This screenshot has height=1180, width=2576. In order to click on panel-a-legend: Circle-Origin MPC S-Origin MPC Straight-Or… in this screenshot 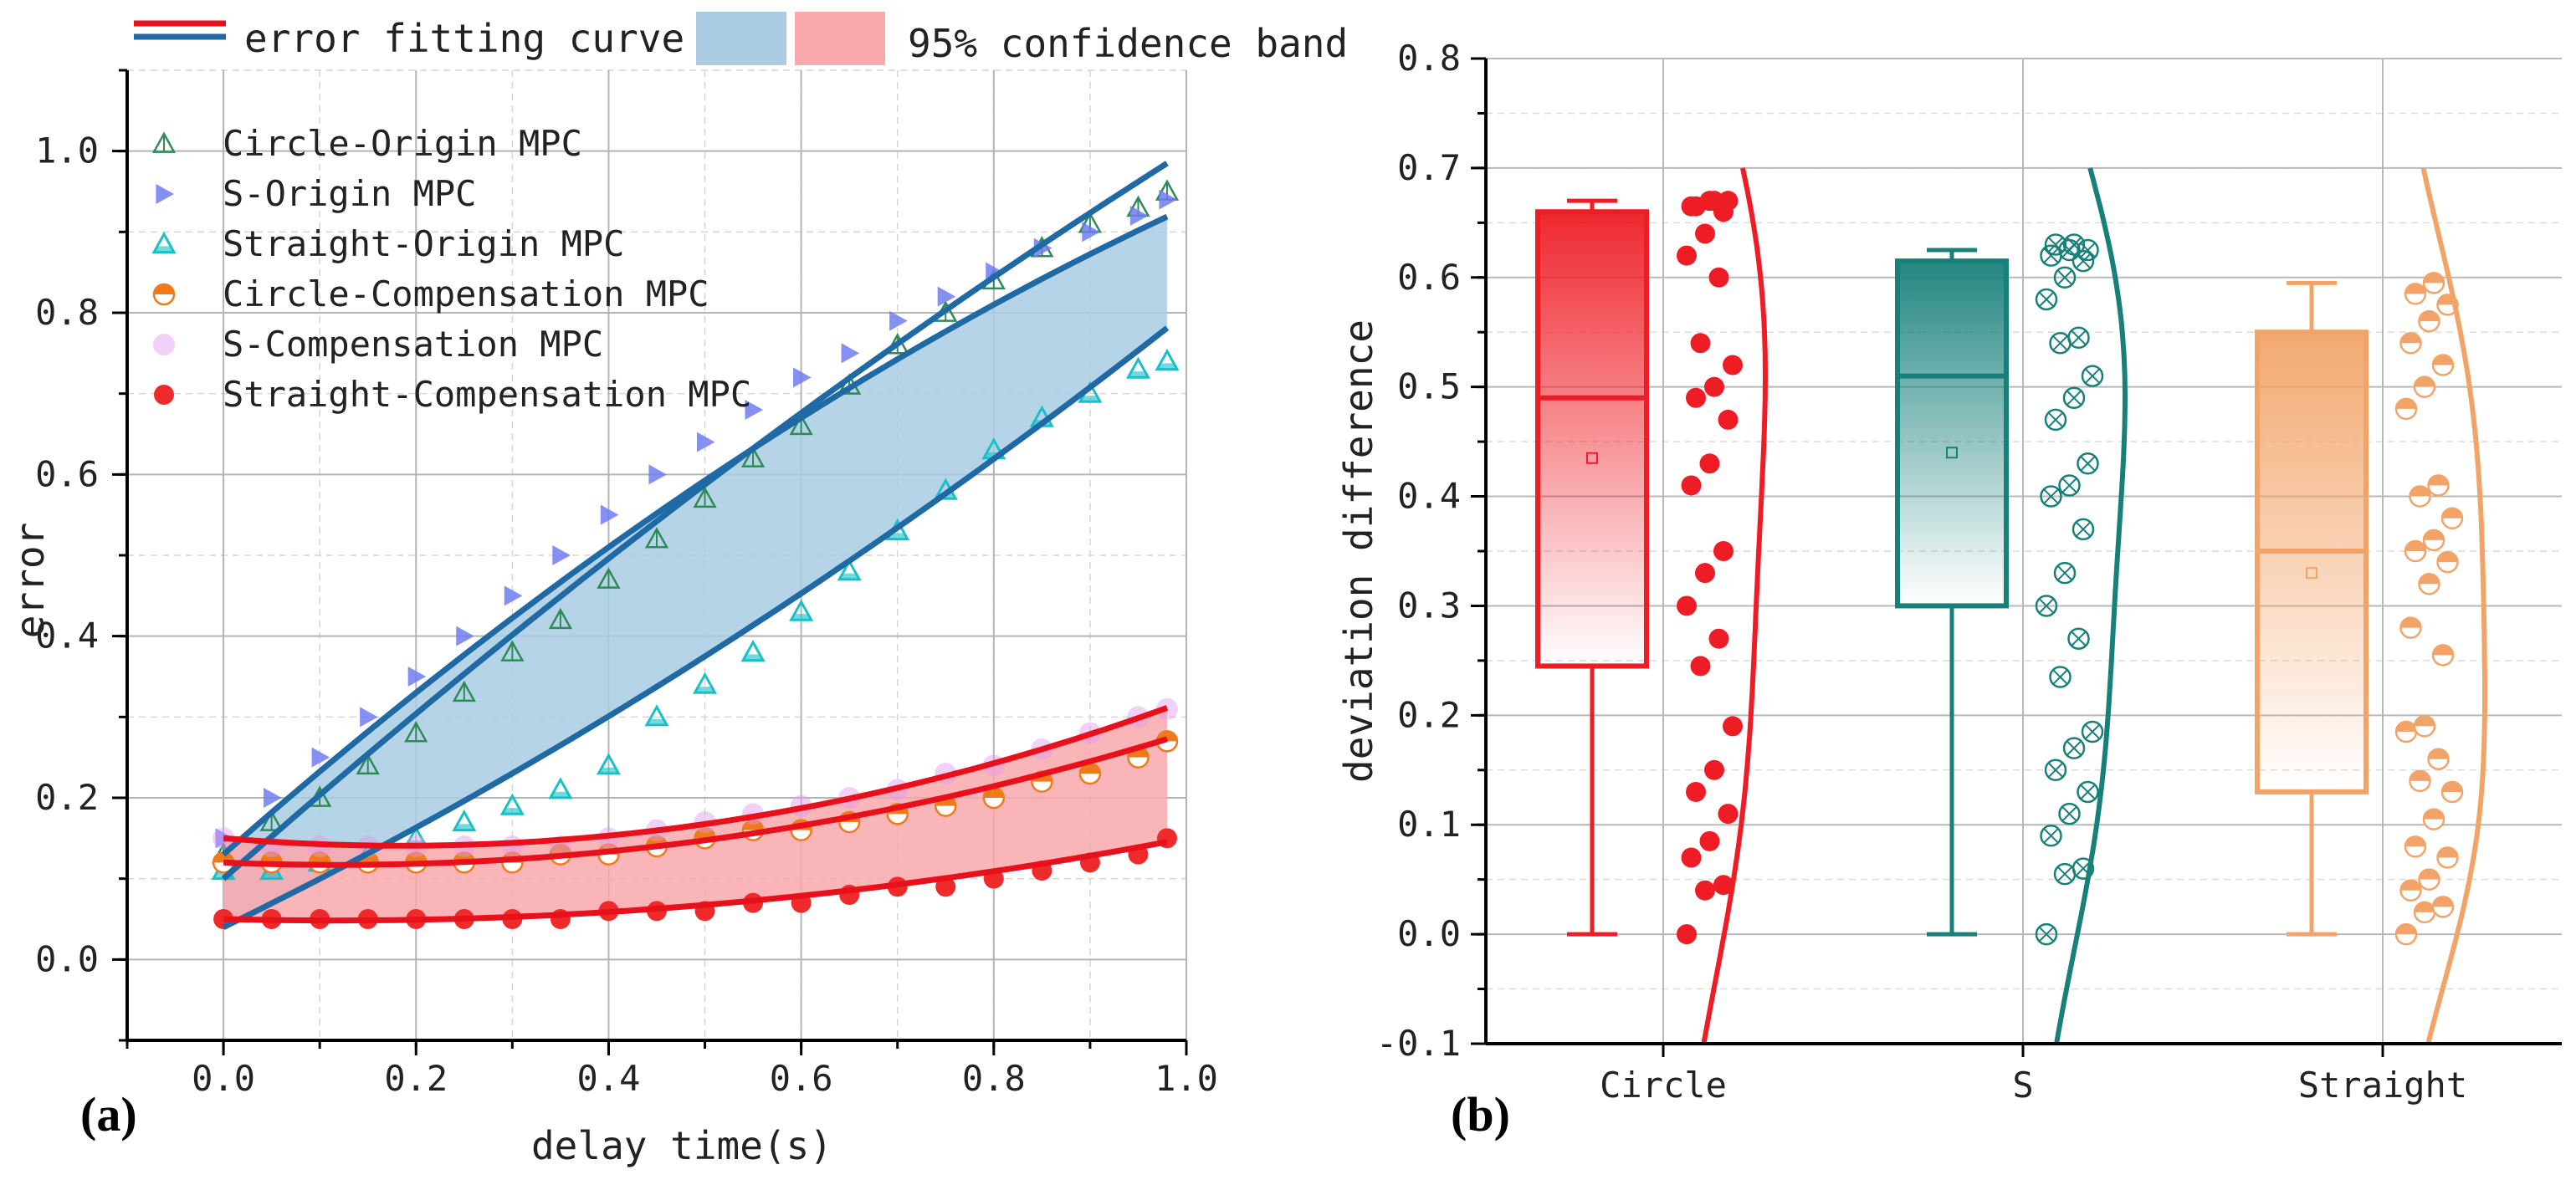, I will do `click(451, 269)`.